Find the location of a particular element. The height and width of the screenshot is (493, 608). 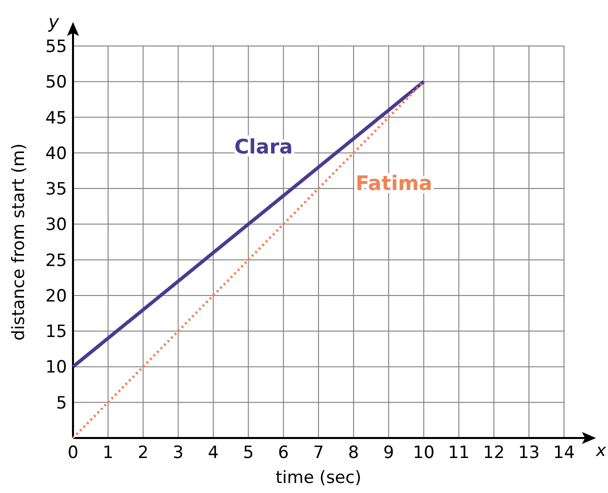

y-tick-label: 15 is located at coordinates (56, 332).